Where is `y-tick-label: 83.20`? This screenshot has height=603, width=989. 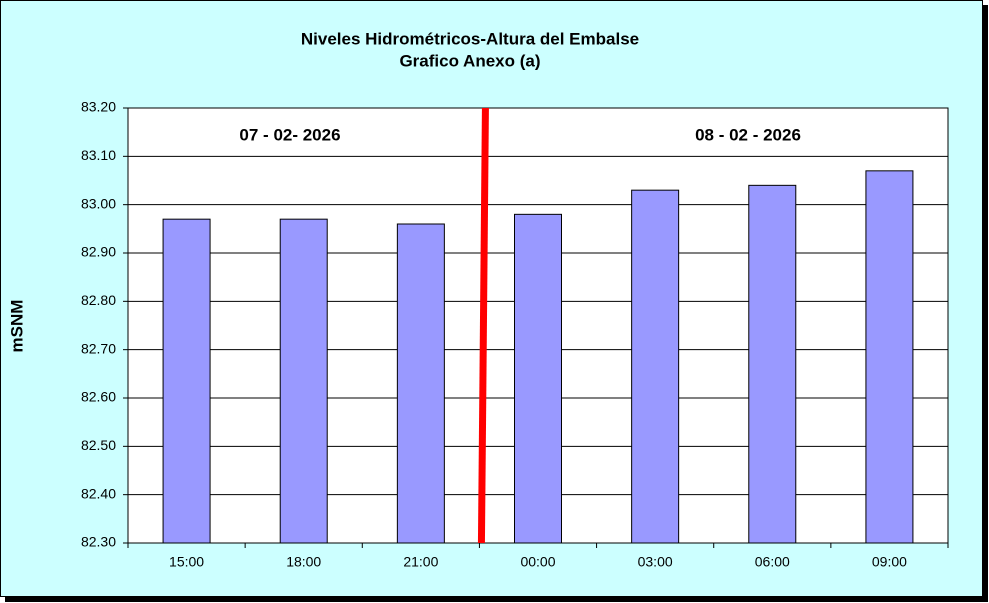 y-tick-label: 83.20 is located at coordinates (98, 107).